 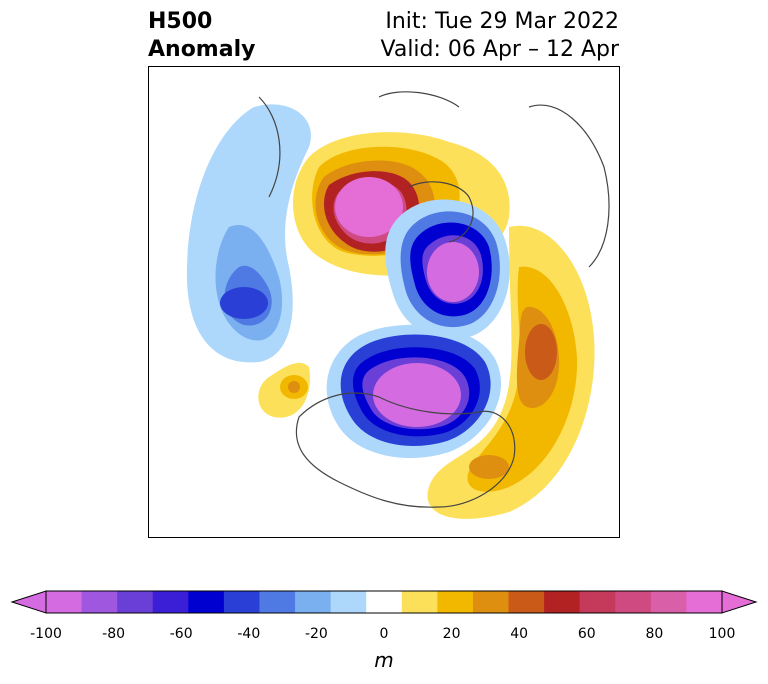 What do you see at coordinates (249, 634) in the screenshot?
I see `colorbar-tick-label: -40` at bounding box center [249, 634].